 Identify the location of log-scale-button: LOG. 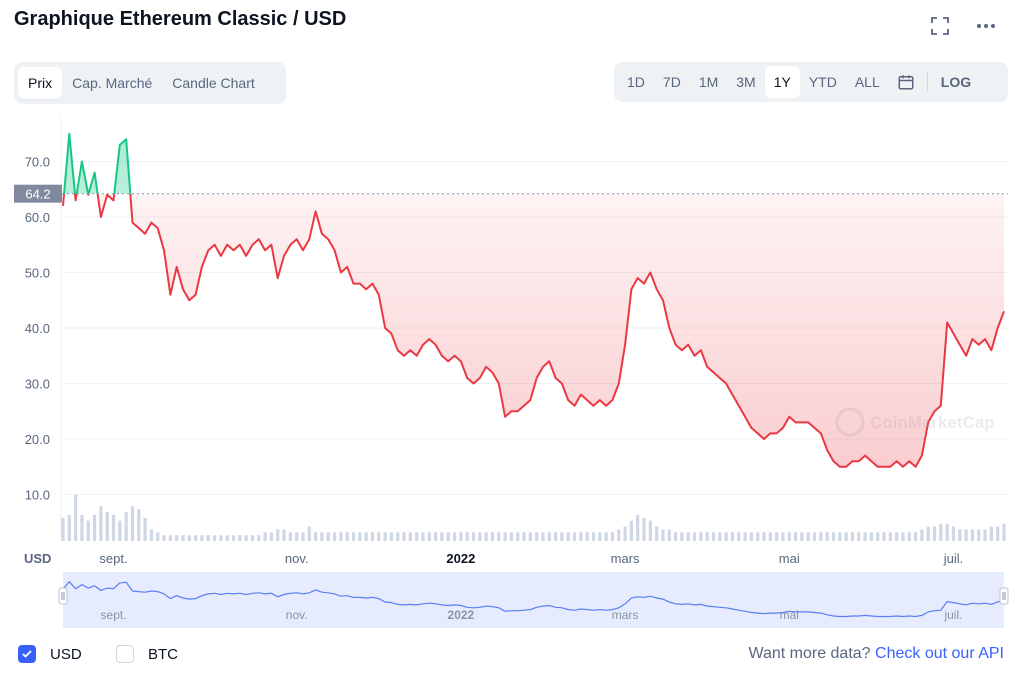
(956, 82).